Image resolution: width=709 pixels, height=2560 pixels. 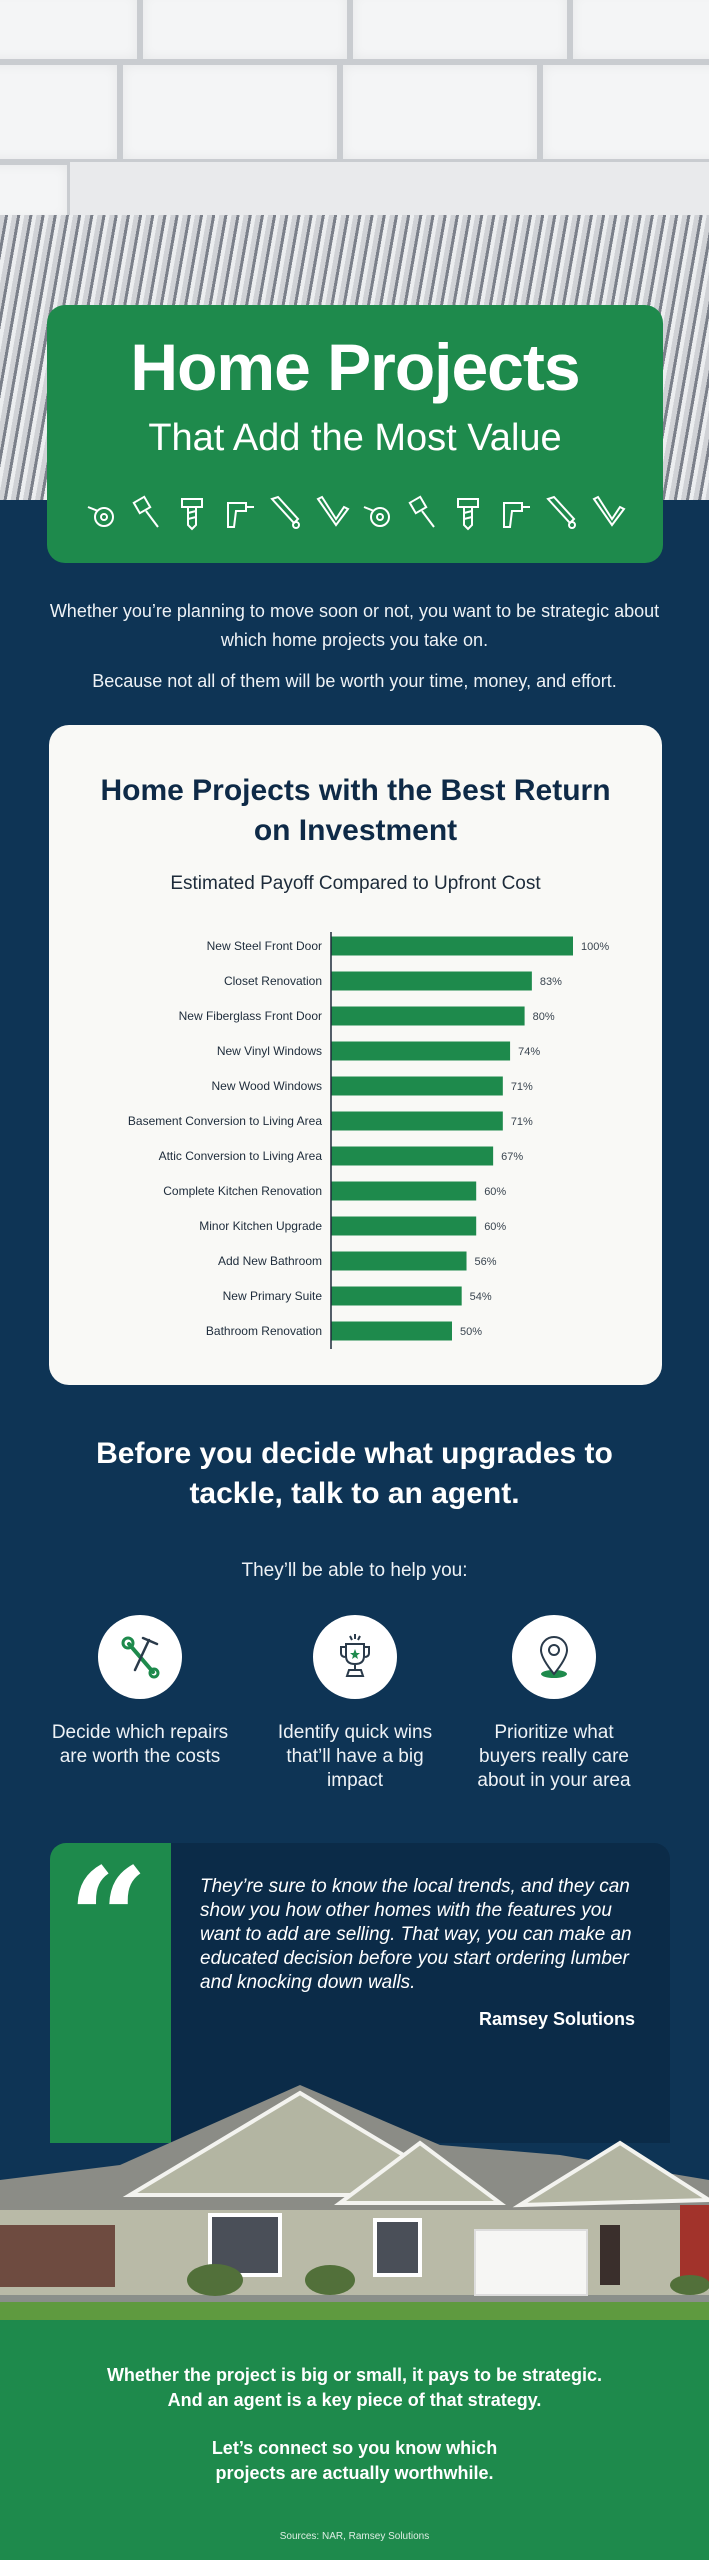 What do you see at coordinates (544, 1017) in the screenshot?
I see `value-label: 80%` at bounding box center [544, 1017].